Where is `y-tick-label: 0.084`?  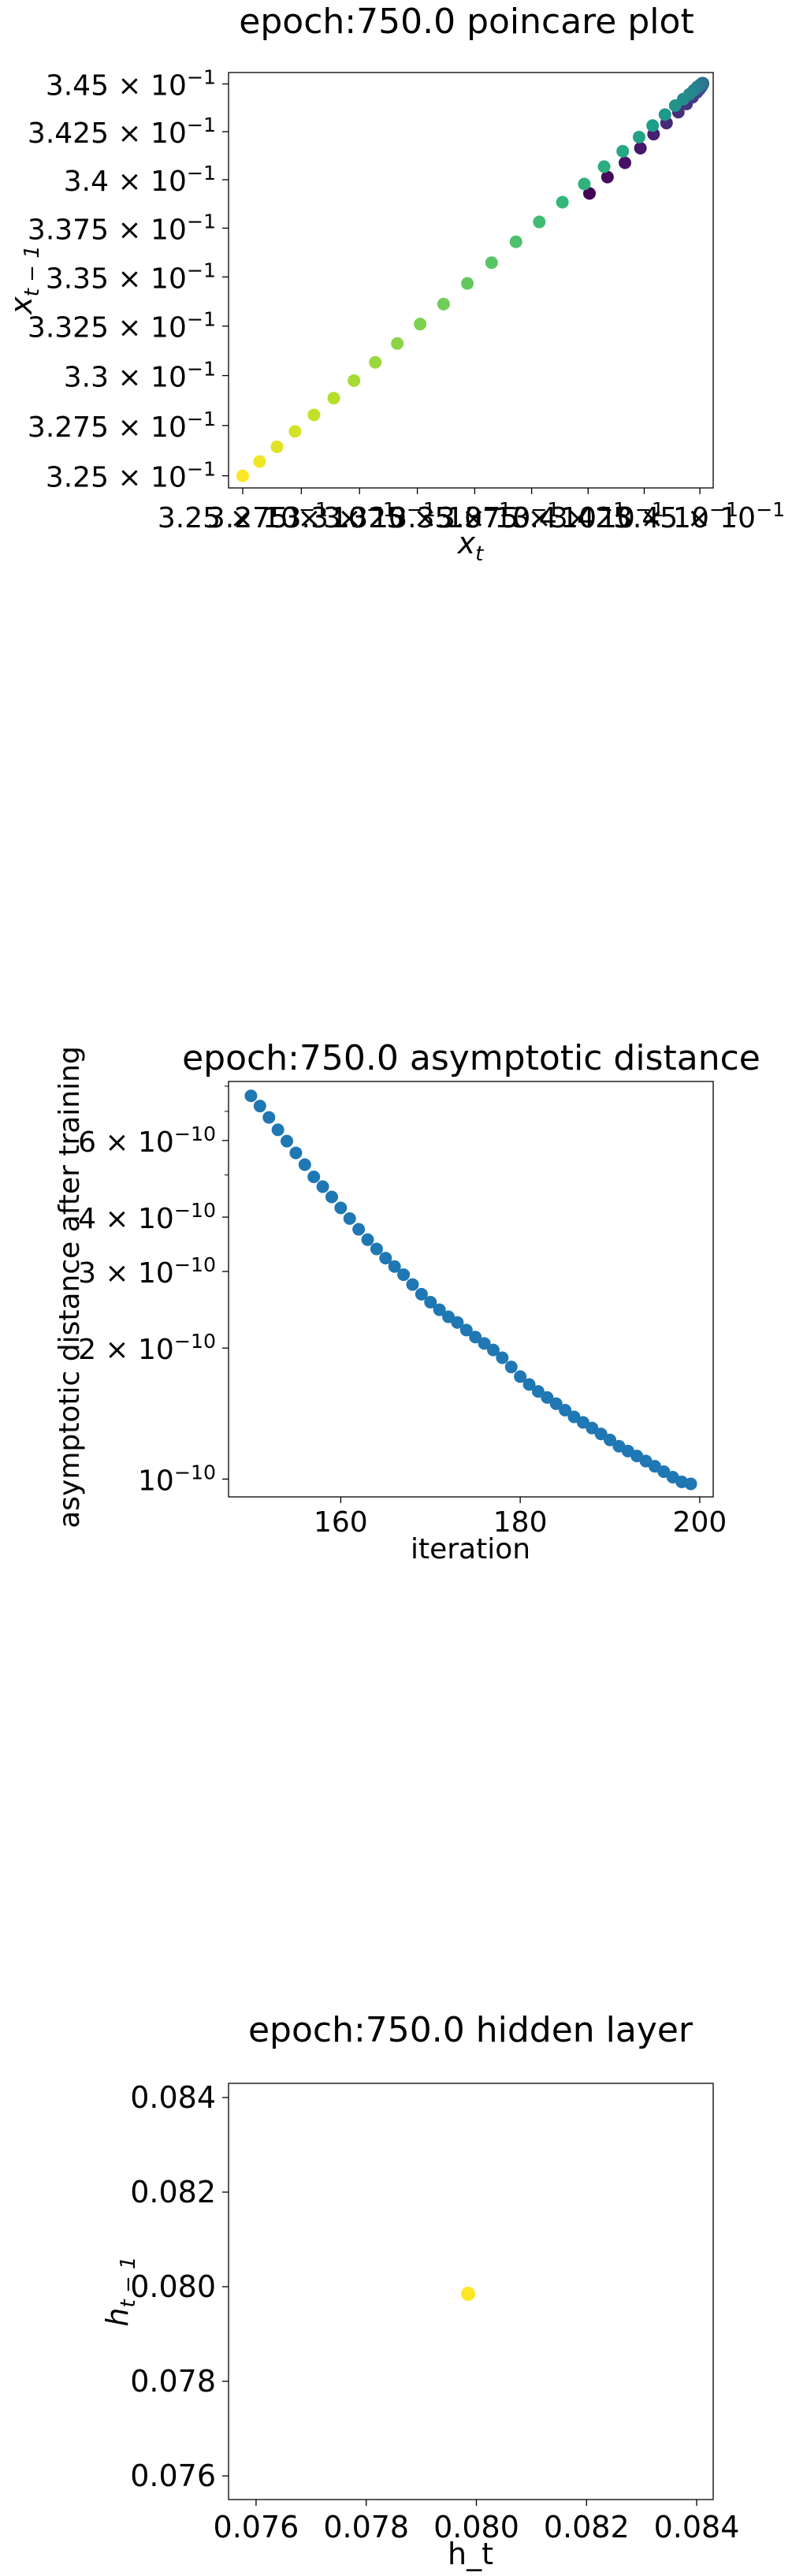
y-tick-label: 0.084 is located at coordinates (173, 2097).